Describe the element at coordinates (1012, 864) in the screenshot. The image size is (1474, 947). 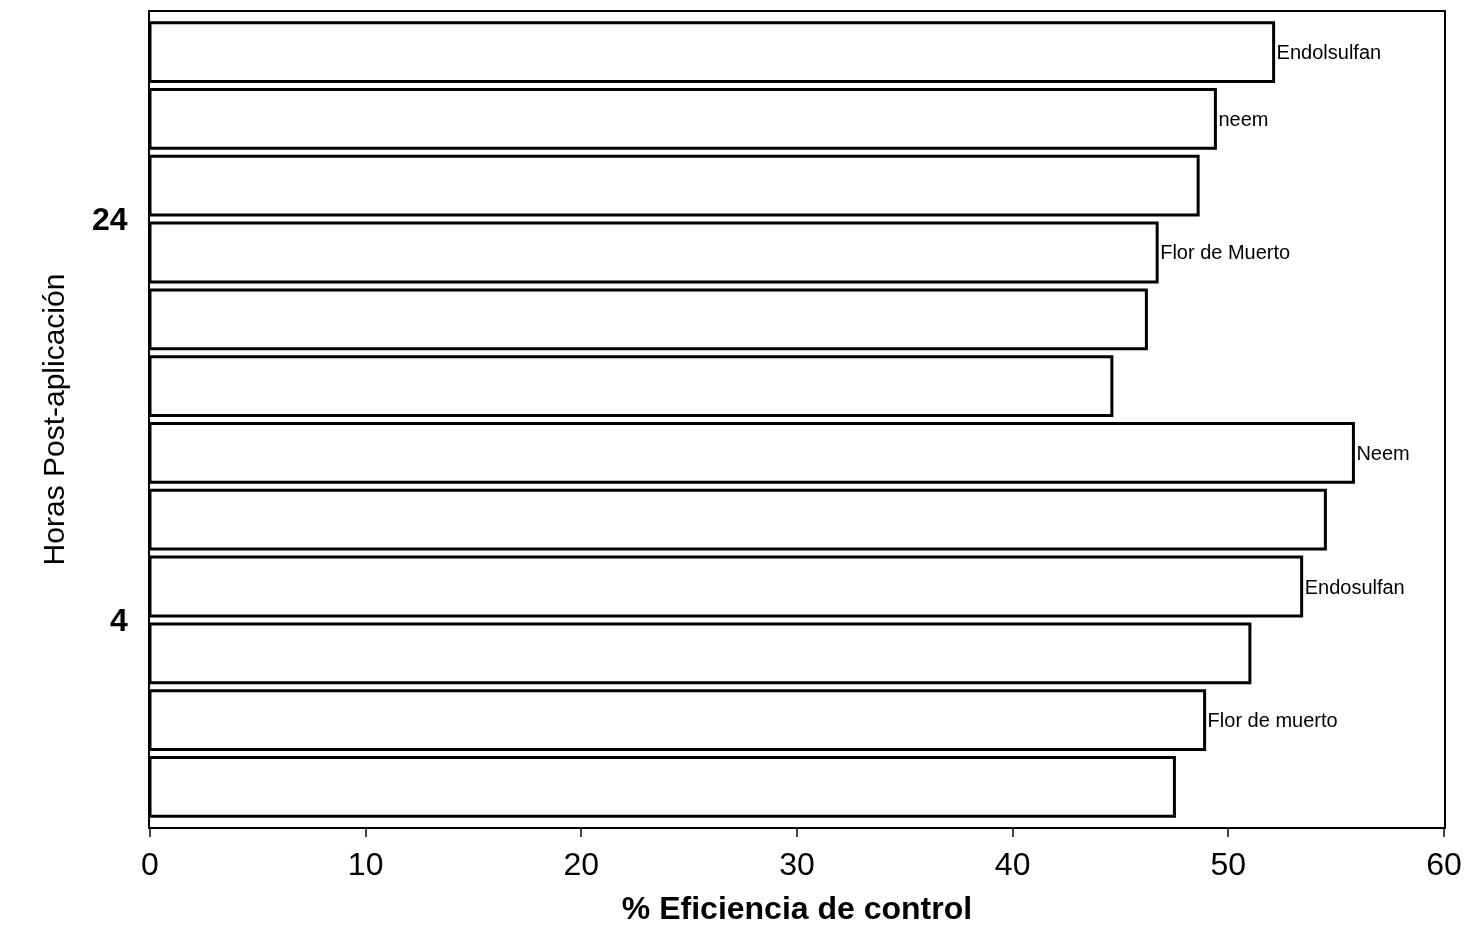
I see `x-tick-label: 40` at that location.